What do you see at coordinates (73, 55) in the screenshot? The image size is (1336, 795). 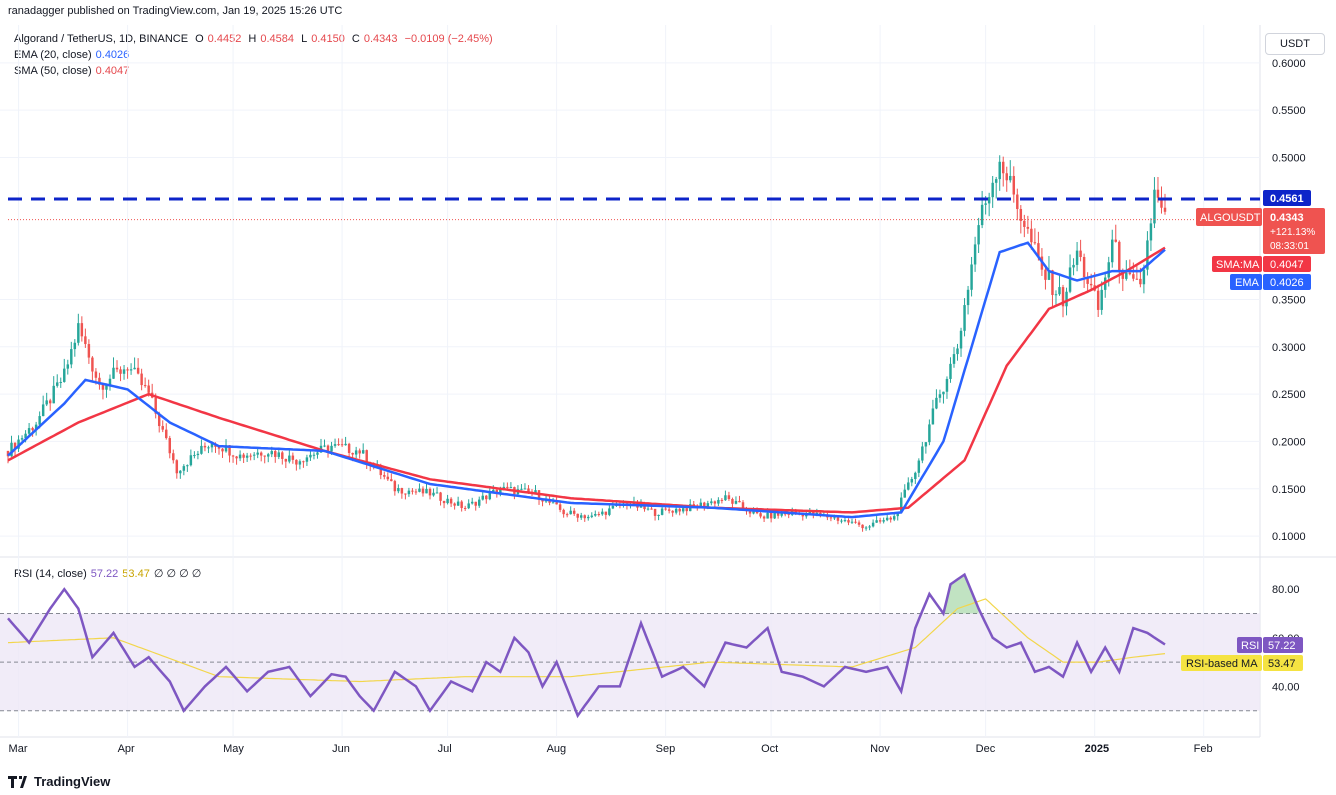 I see `ema-legend: EMA (20, close) 0.4026` at bounding box center [73, 55].